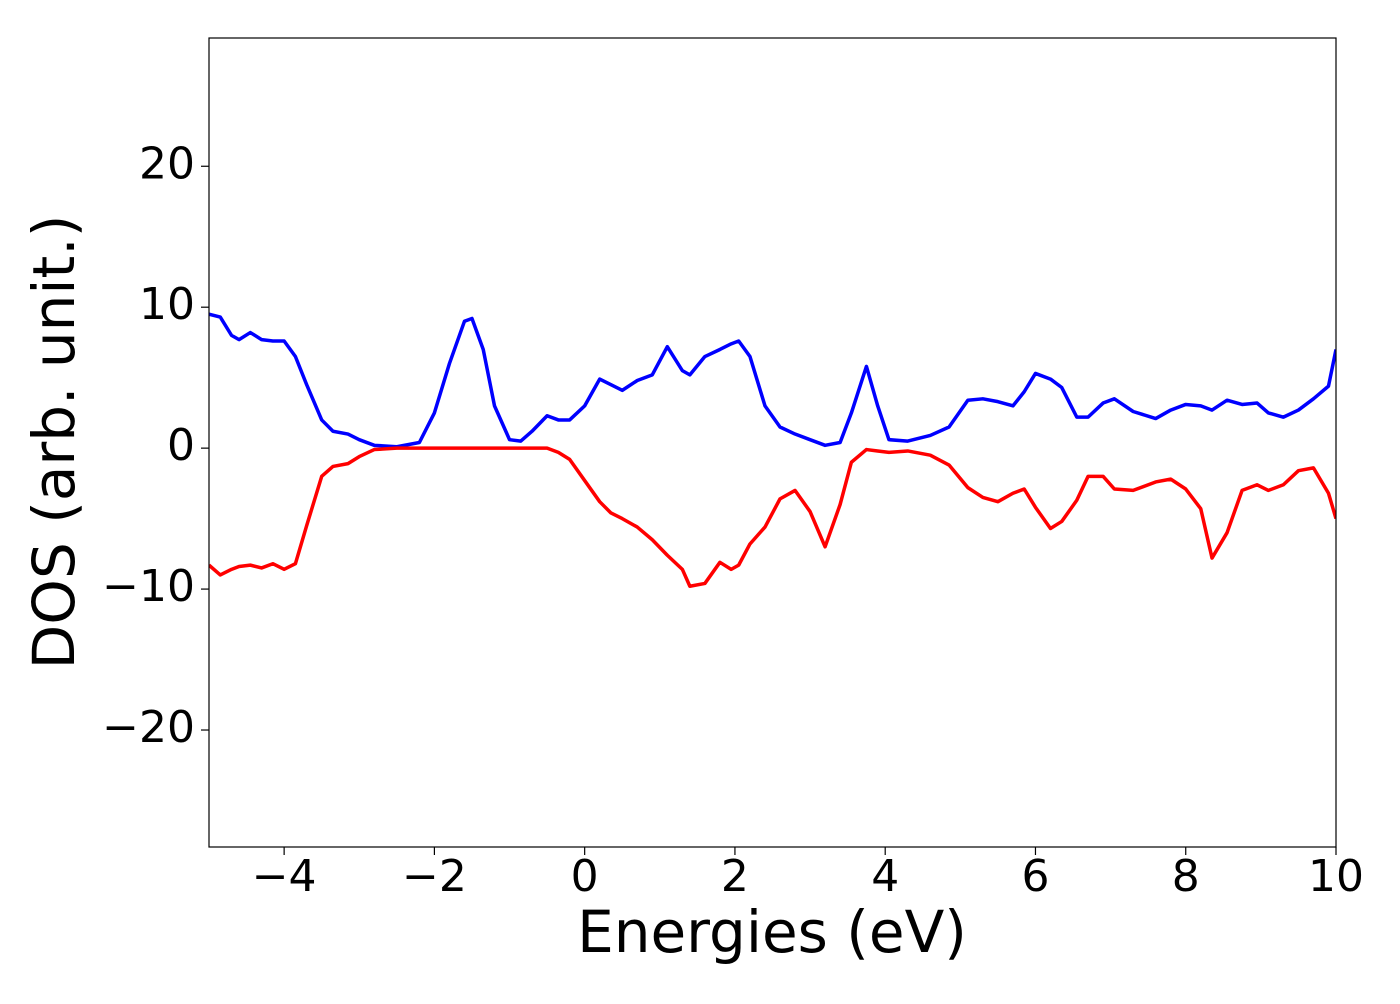 The height and width of the screenshot is (1004, 1400). I want to click on y-tick-label: −20, so click(148, 727).